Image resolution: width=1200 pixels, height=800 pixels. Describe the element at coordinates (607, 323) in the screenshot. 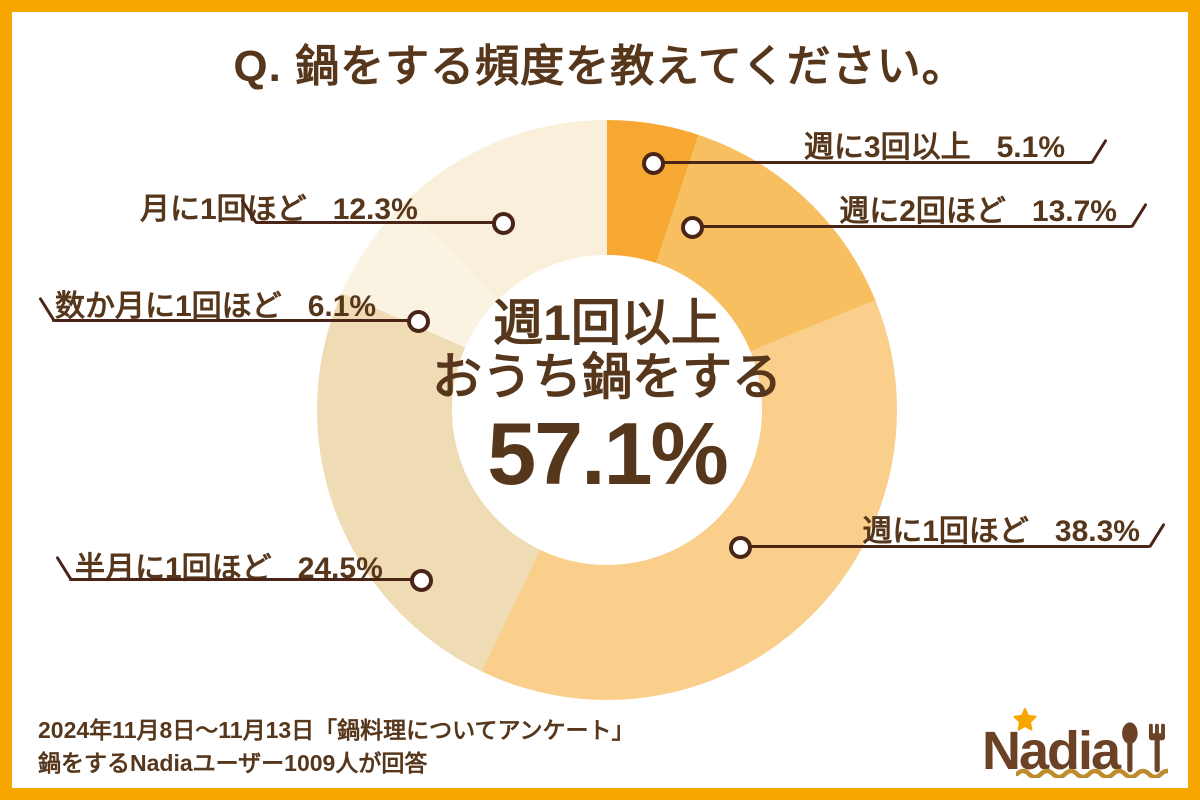

I see `center-annotation-line1: 週1回以上` at that location.